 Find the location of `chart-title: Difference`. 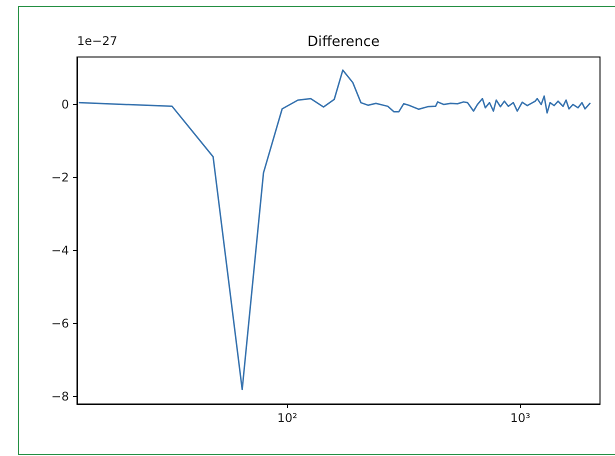

chart-title: Difference is located at coordinates (343, 42).